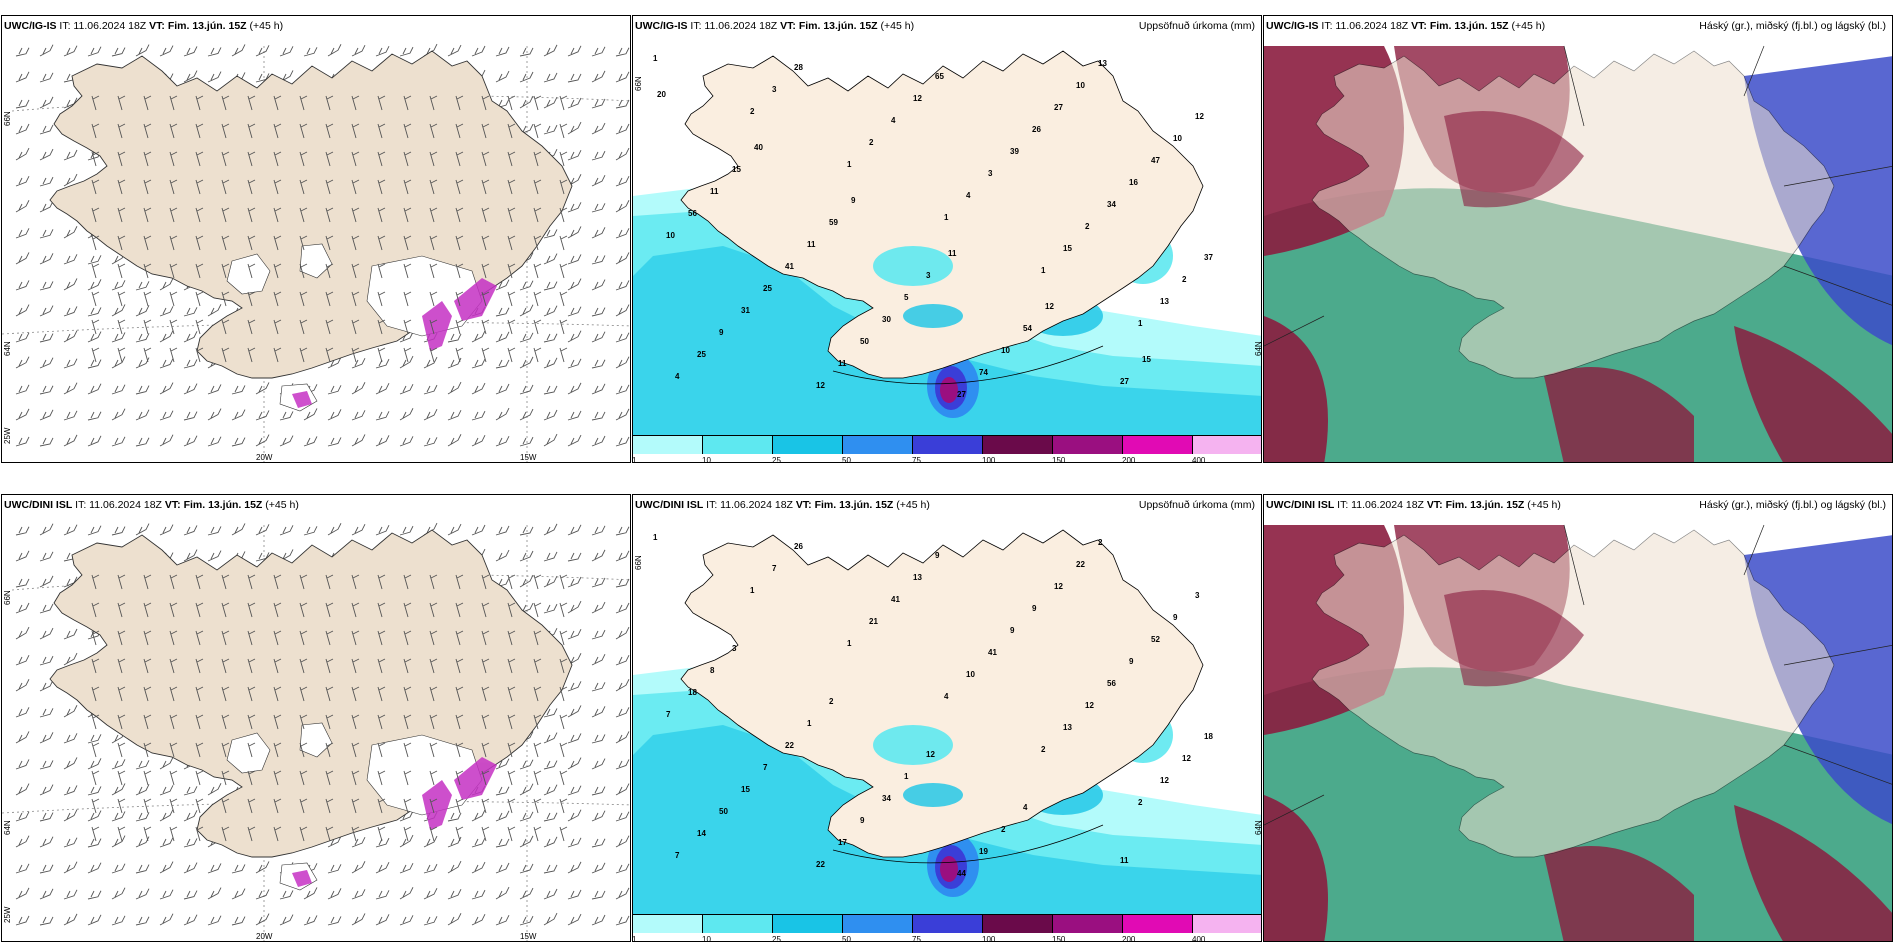 The width and height of the screenshot is (1900, 950). I want to click on legend-swatch: 25, so click(807, 928).